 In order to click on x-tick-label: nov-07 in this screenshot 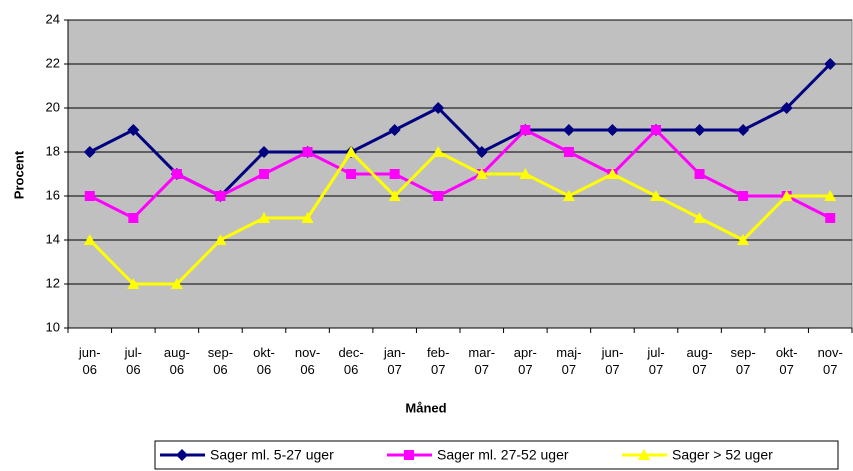, I will do `click(830, 361)`.